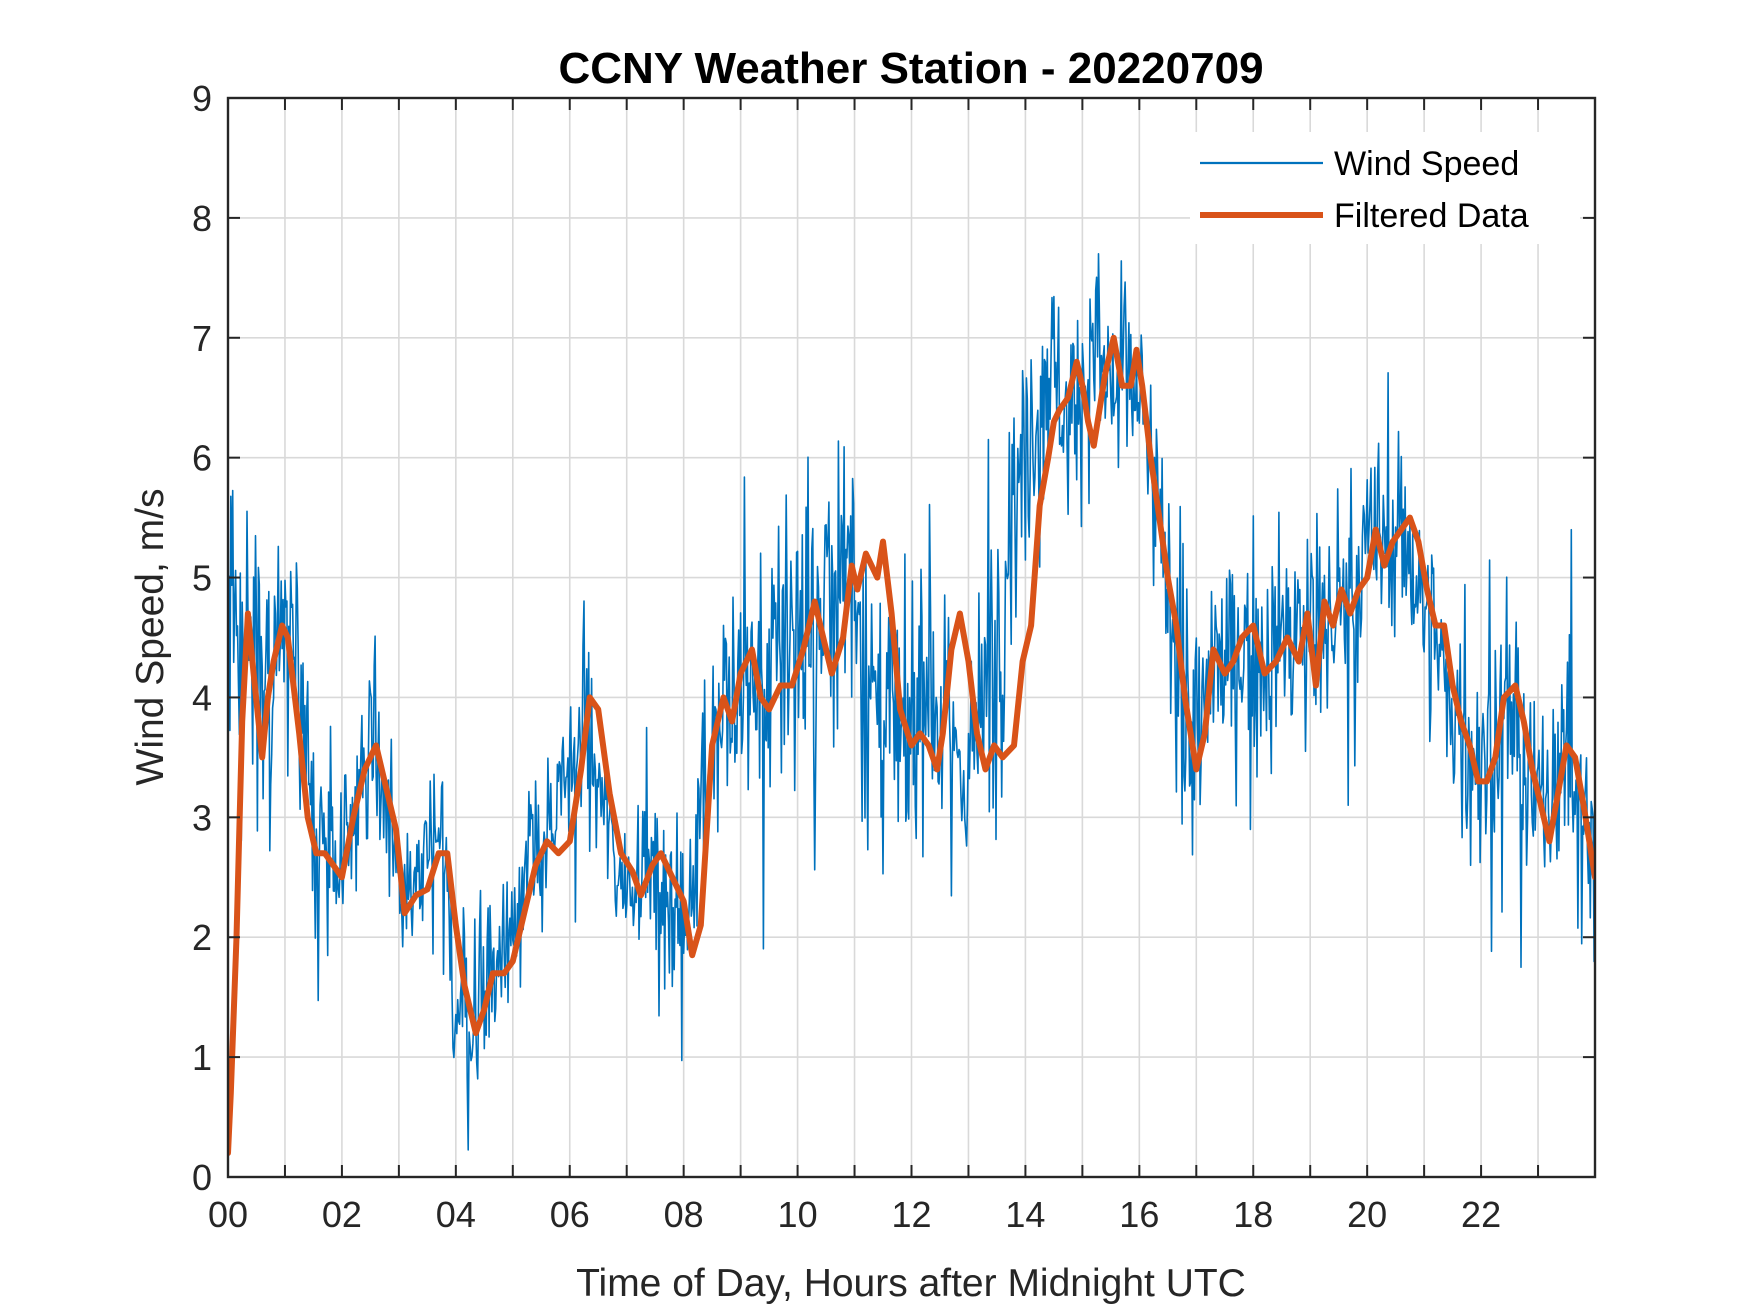  I want to click on x-axis-label: Time of Day, Hours after Midnight UTC, so click(911, 1283).